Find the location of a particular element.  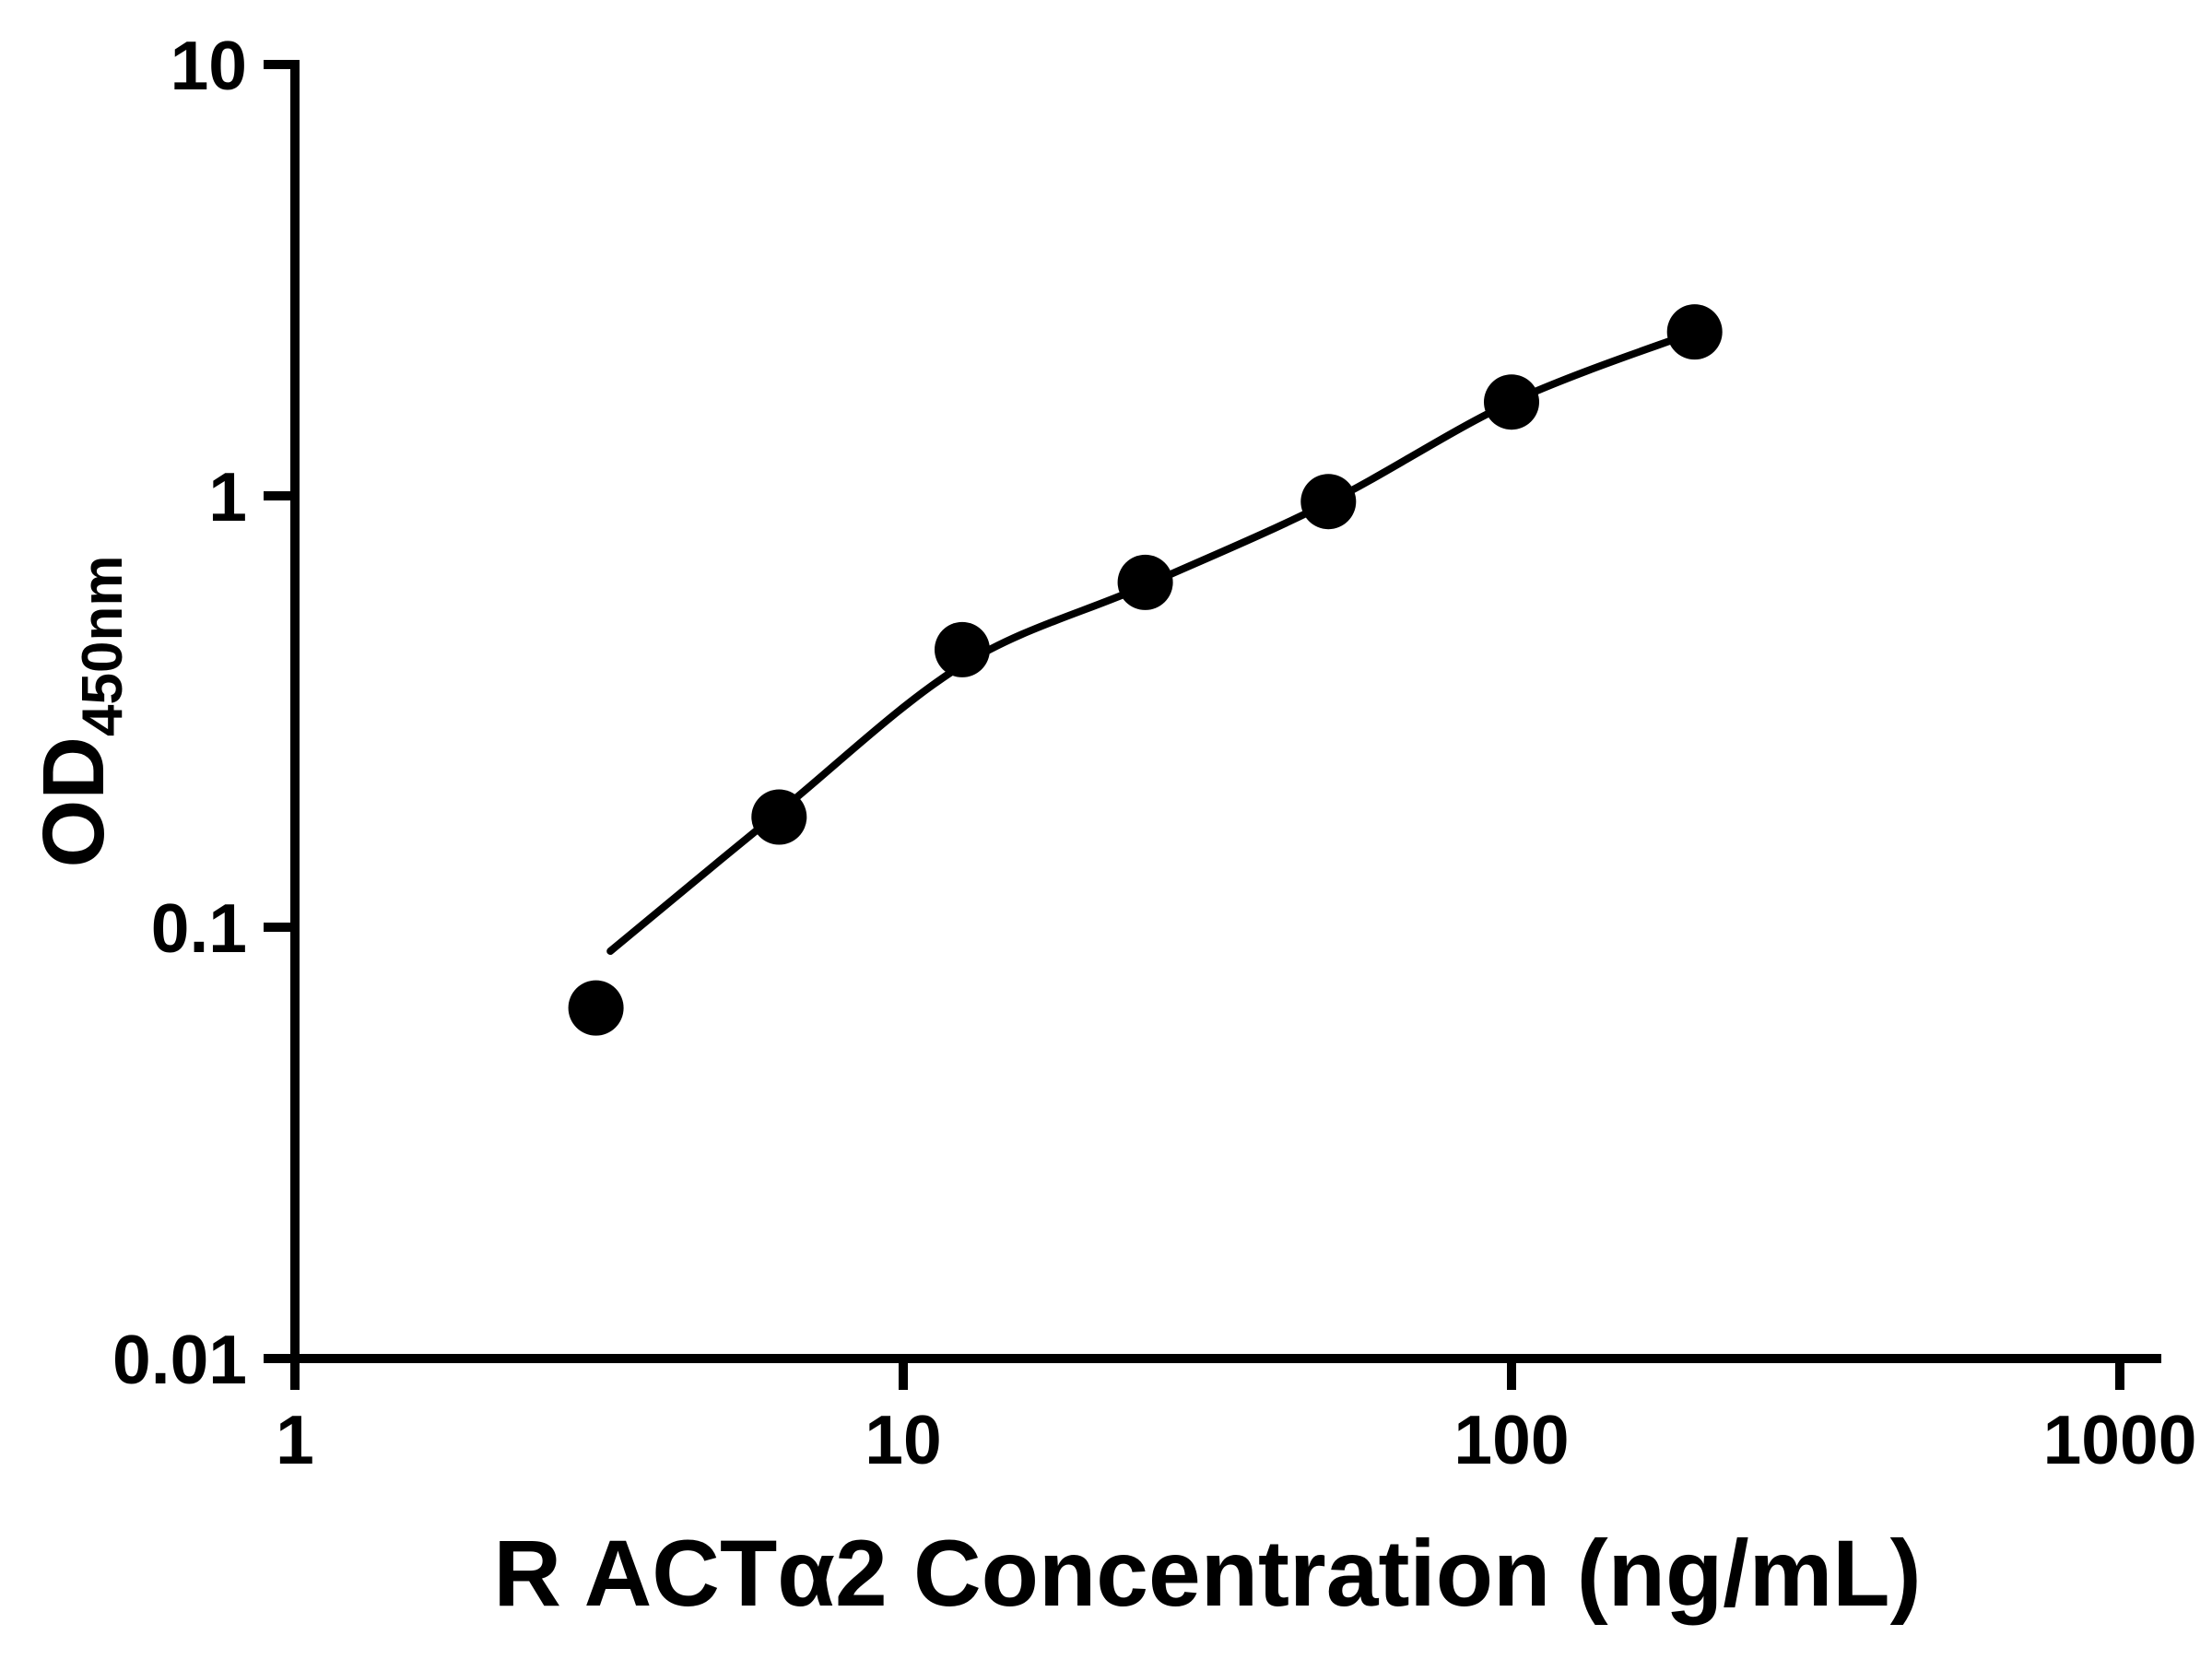

y-axis-title-main: OD is located at coordinates (74, 802).